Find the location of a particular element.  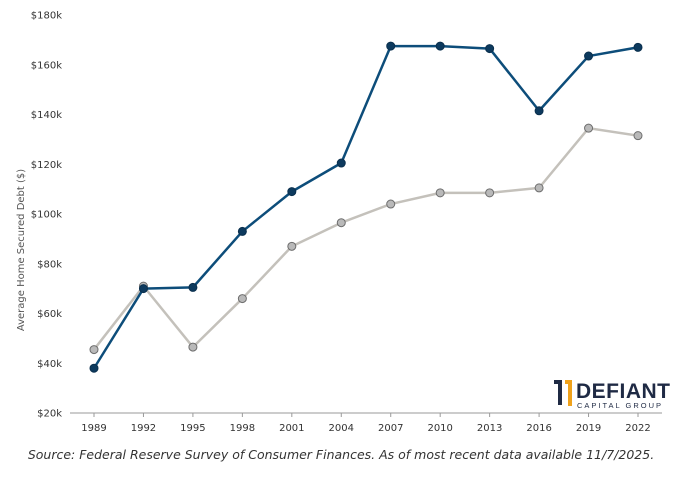

x-tick-label: 2022 is located at coordinates (637, 428).